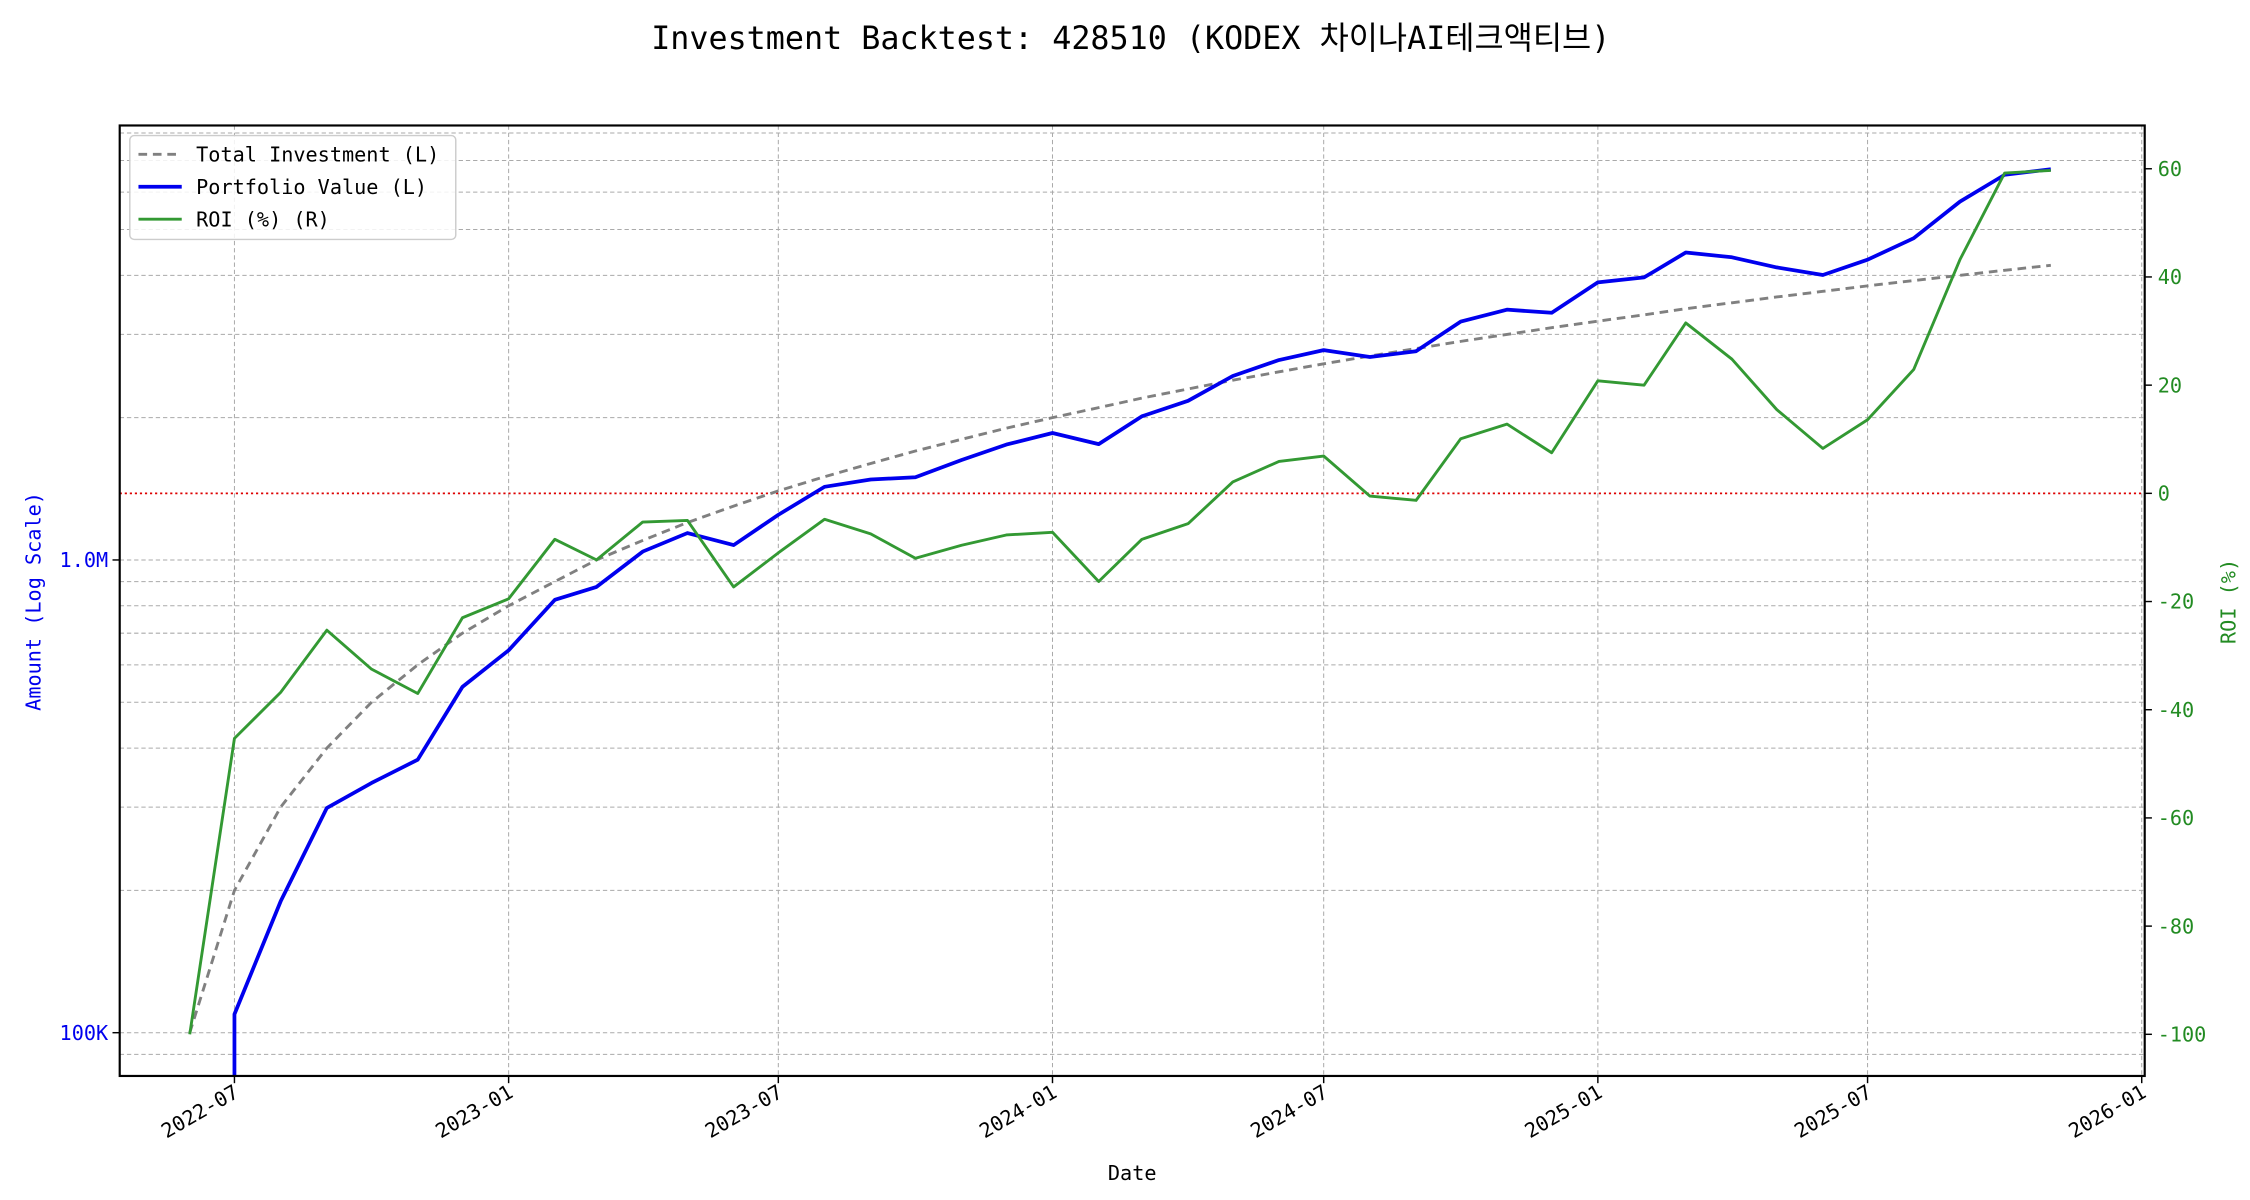  I want to click on right-tick-label: -60, so click(2176, 818).